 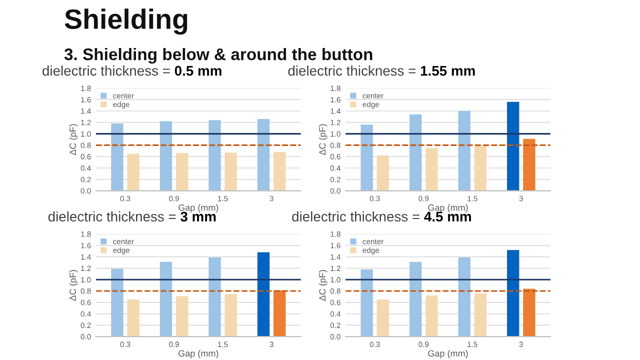 What do you see at coordinates (132, 71) in the screenshot?
I see `chart-title: dielectric thickness = 0.5 mm` at bounding box center [132, 71].